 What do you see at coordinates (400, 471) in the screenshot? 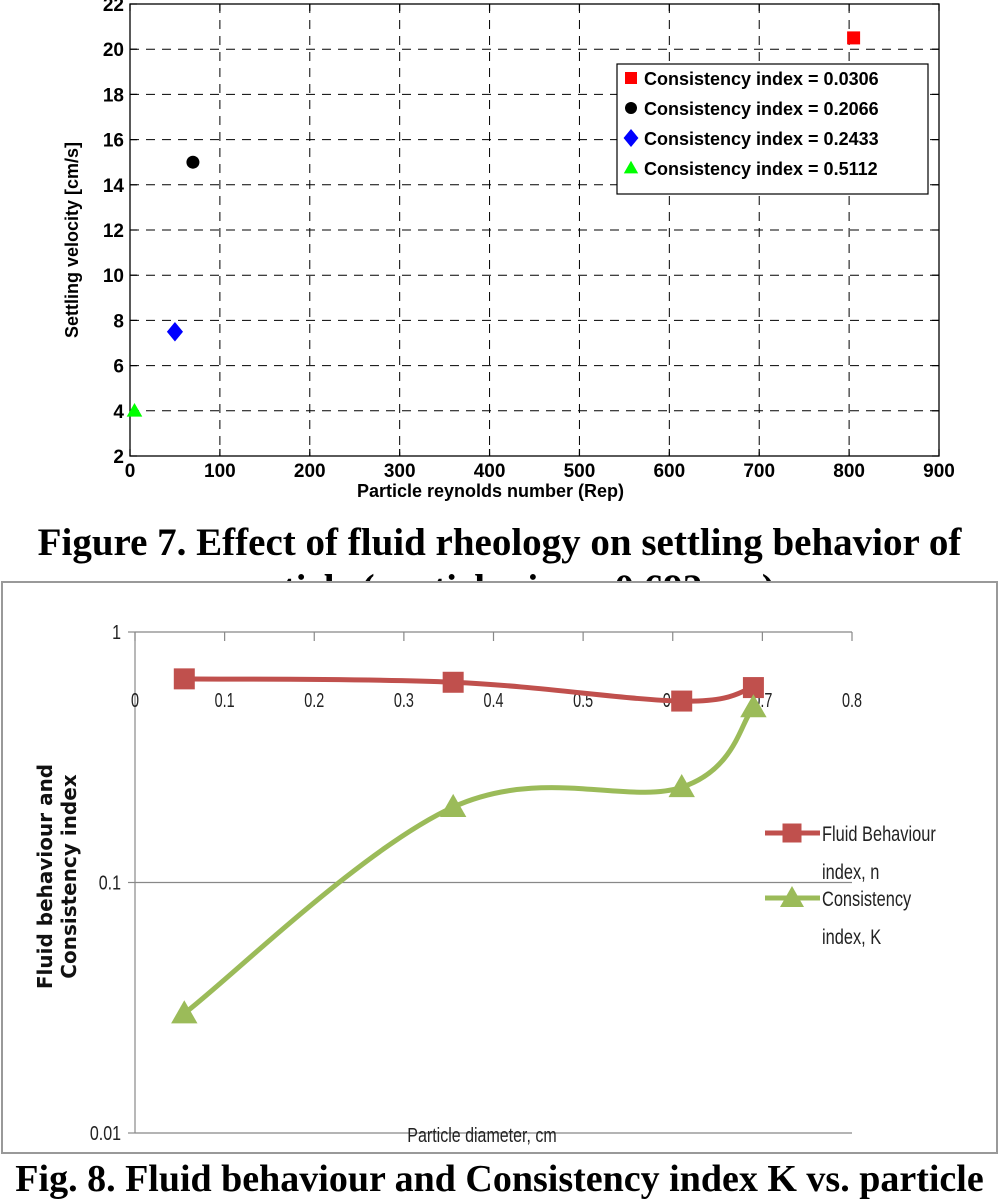
I see `x-tick-label: 300` at bounding box center [400, 471].